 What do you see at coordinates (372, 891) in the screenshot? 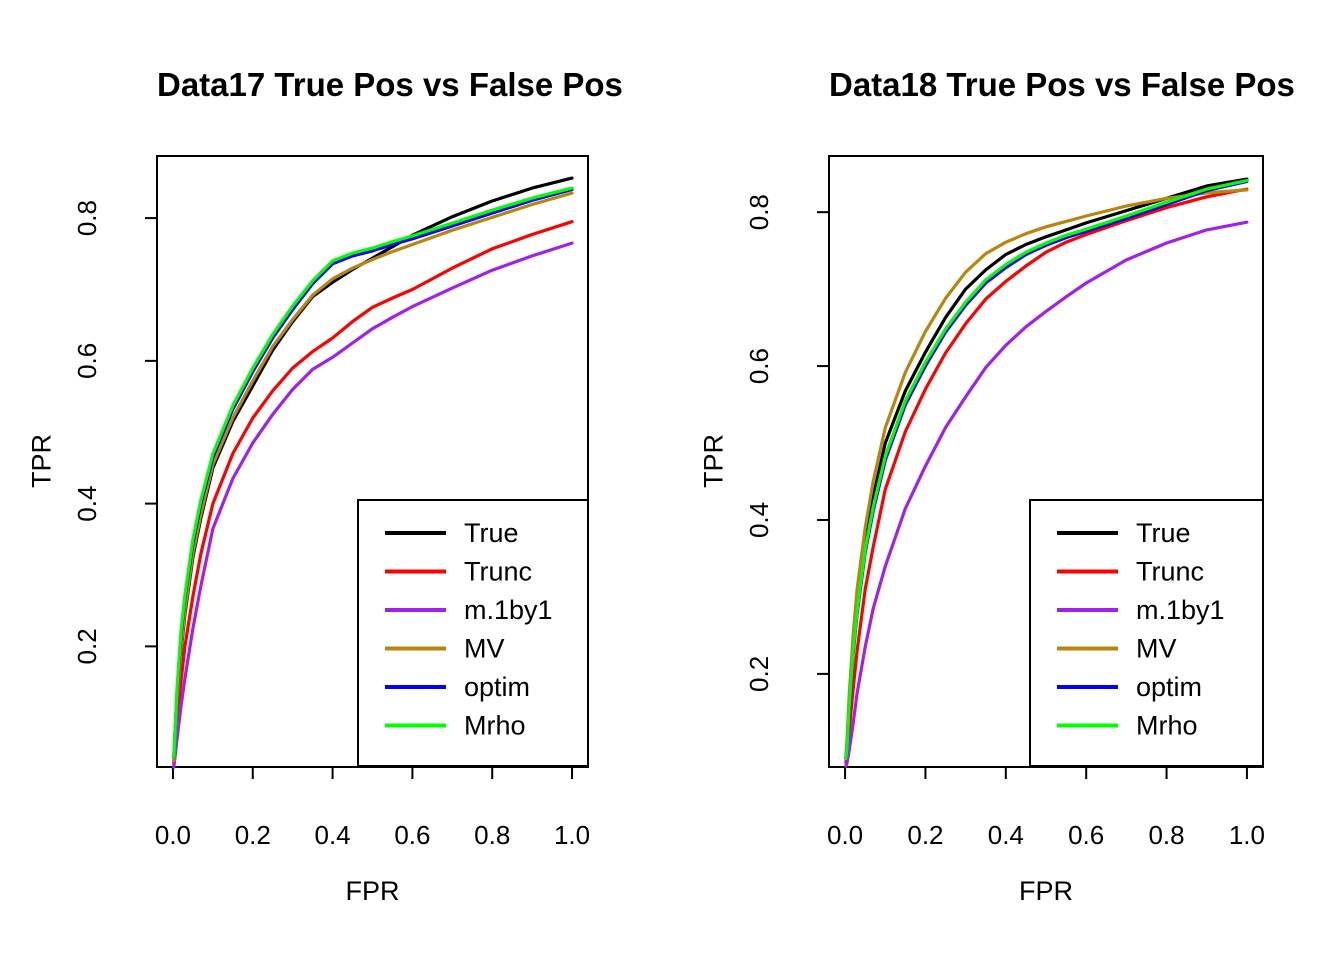
I see `x-axis-label-data17: FPR` at bounding box center [372, 891].